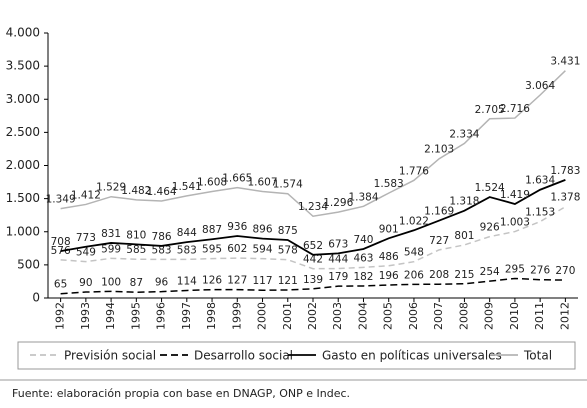 The height and width of the screenshot is (408, 587). Describe the element at coordinates (565, 62) in the screenshot. I see `data-label: 3.431` at that location.